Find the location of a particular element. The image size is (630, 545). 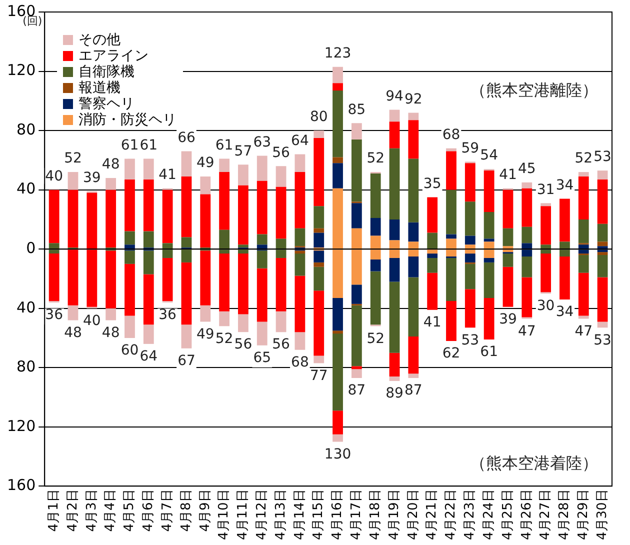

x-tick-label: 4月25日 is located at coordinates (508, 514).